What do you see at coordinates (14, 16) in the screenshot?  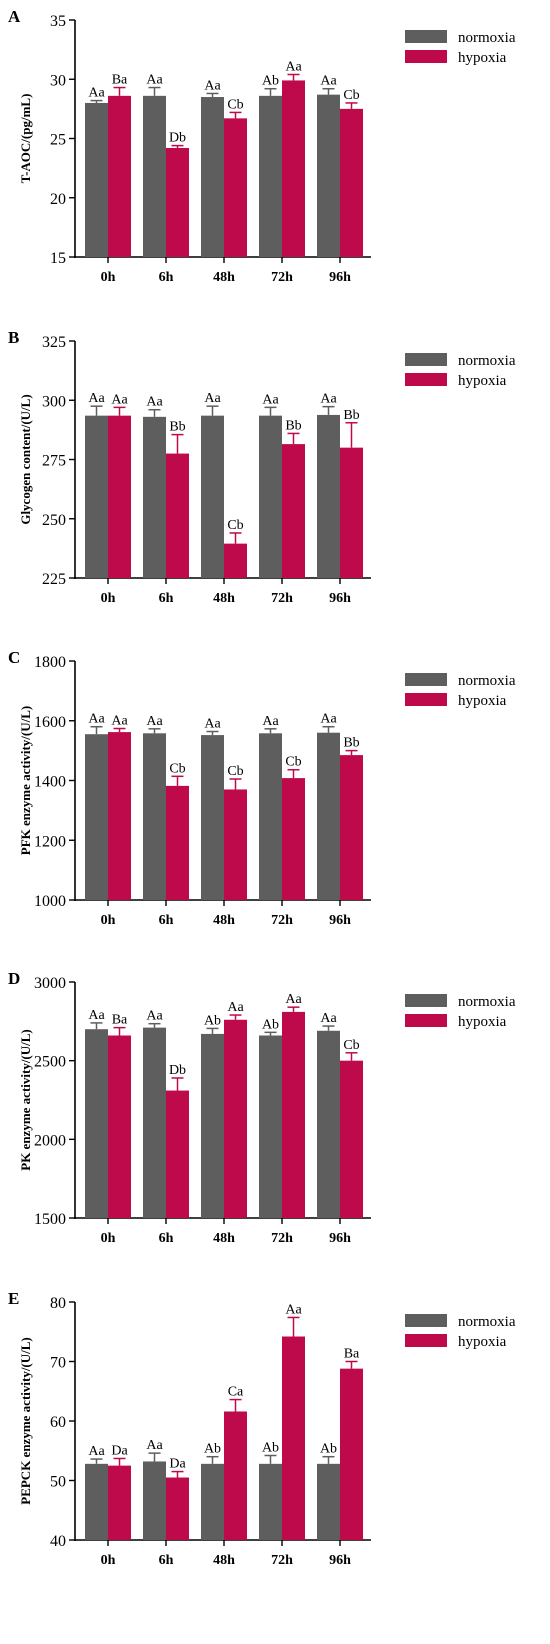 I see `panel-label: A` at bounding box center [14, 16].